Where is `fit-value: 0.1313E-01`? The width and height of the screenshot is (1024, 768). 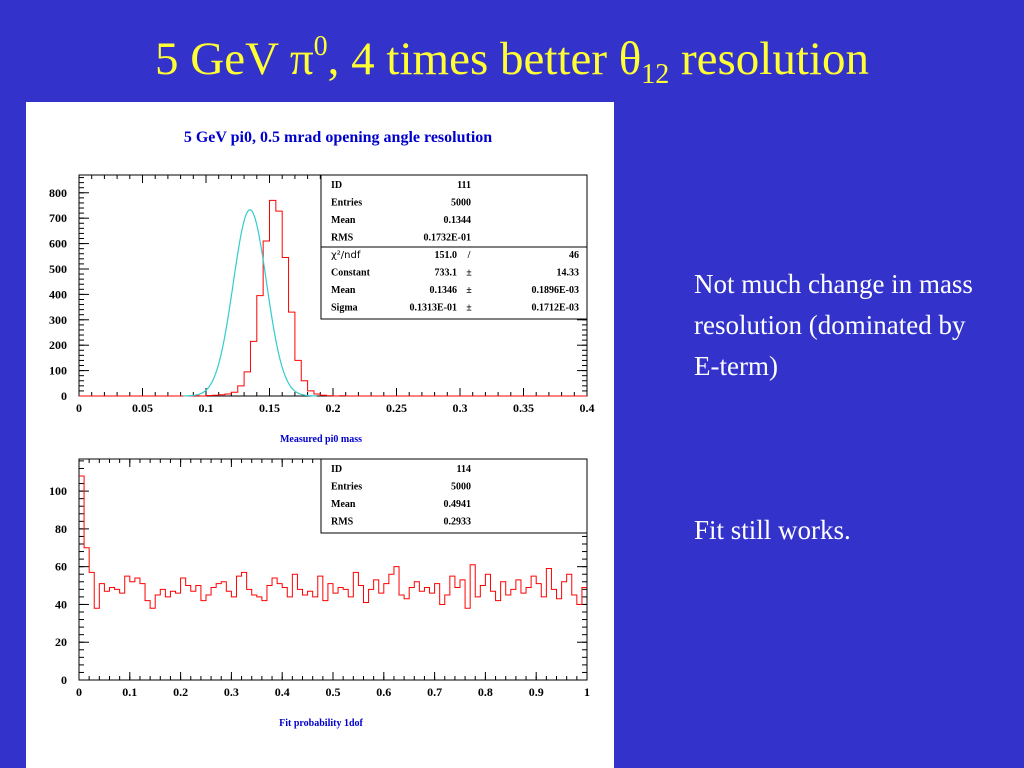 fit-value: 0.1313E-01 is located at coordinates (434, 308).